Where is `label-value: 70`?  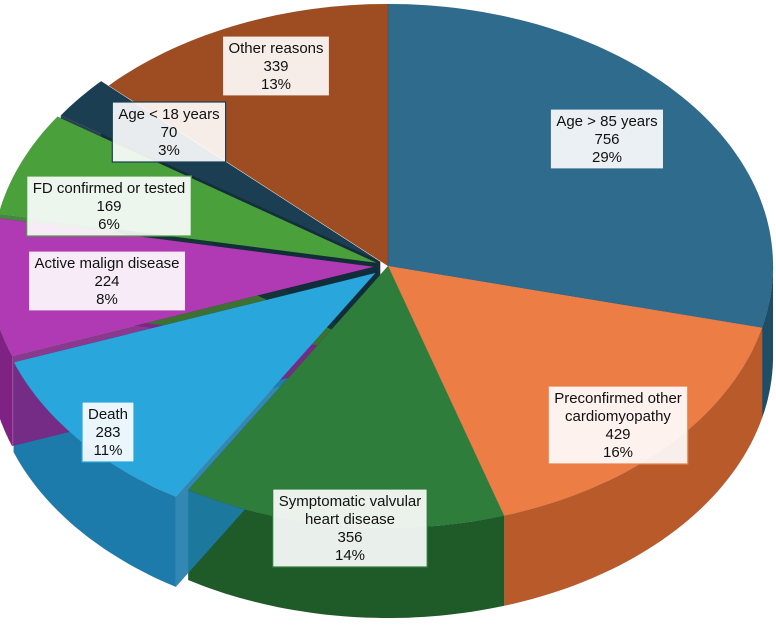
label-value: 70 is located at coordinates (169, 132).